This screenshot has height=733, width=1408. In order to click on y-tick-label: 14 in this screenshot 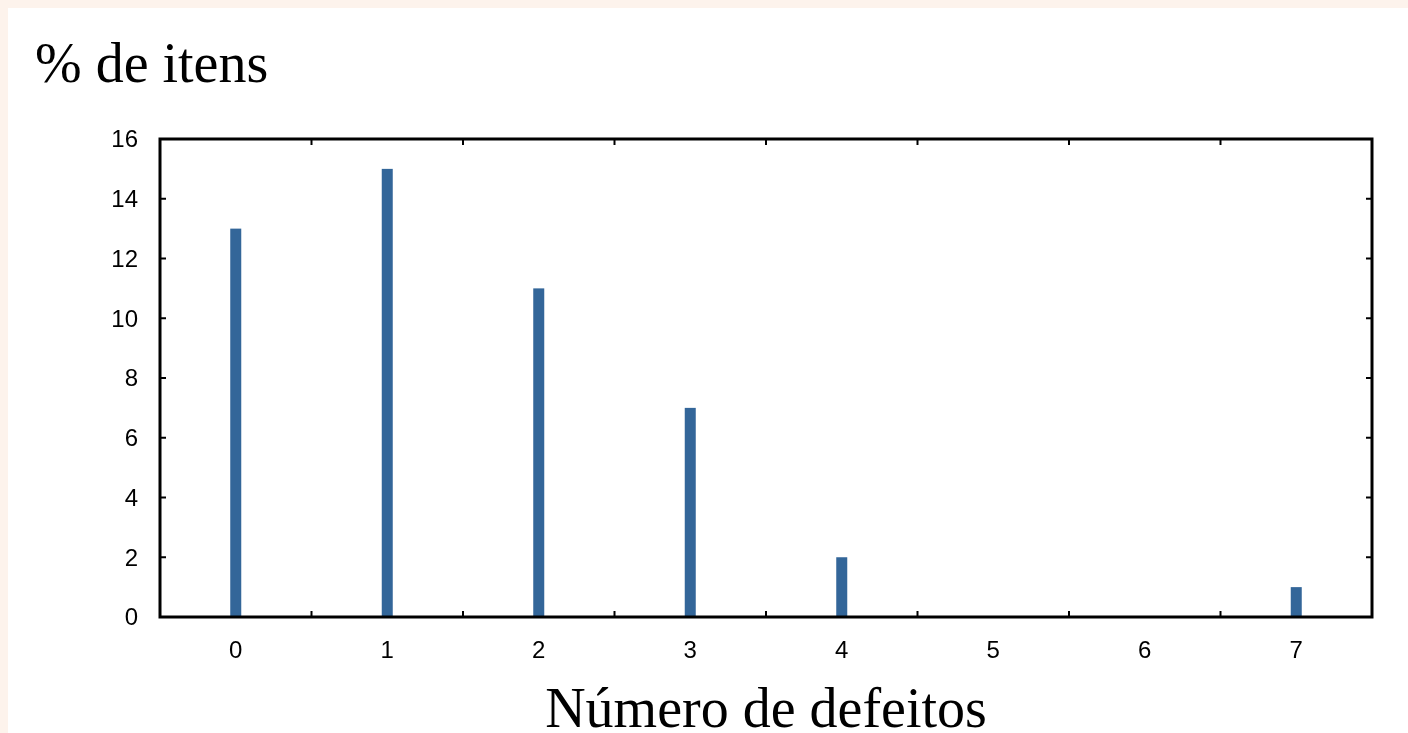, I will do `click(124, 199)`.